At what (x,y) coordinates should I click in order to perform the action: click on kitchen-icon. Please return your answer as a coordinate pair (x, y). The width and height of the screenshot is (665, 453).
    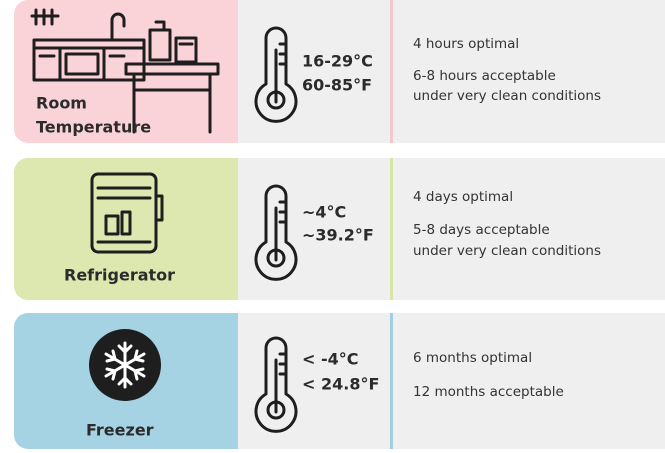
    Looking at the image, I should click on (125, 71).